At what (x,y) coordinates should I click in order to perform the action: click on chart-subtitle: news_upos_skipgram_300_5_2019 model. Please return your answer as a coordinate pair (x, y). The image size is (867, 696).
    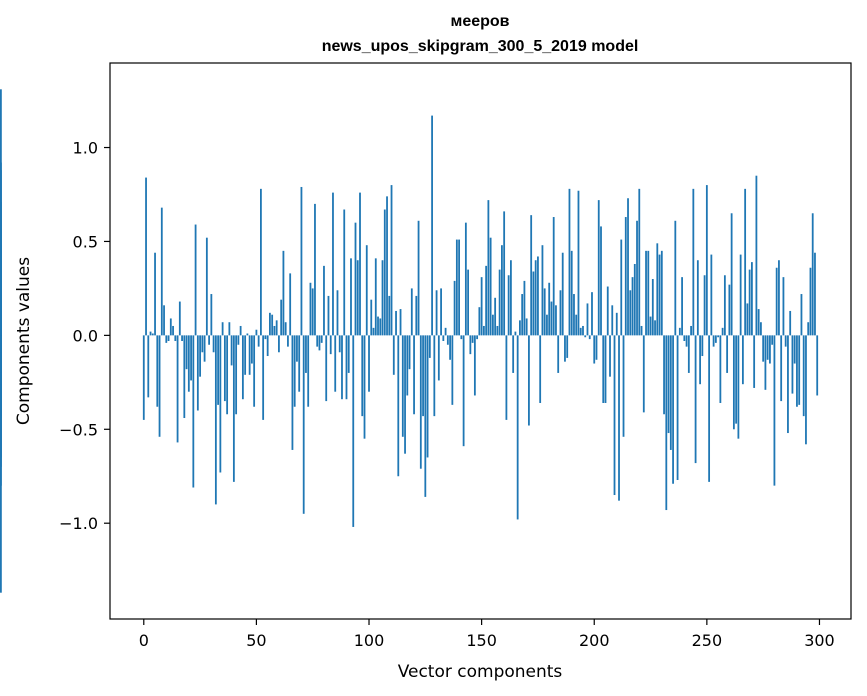
    Looking at the image, I should click on (480, 46).